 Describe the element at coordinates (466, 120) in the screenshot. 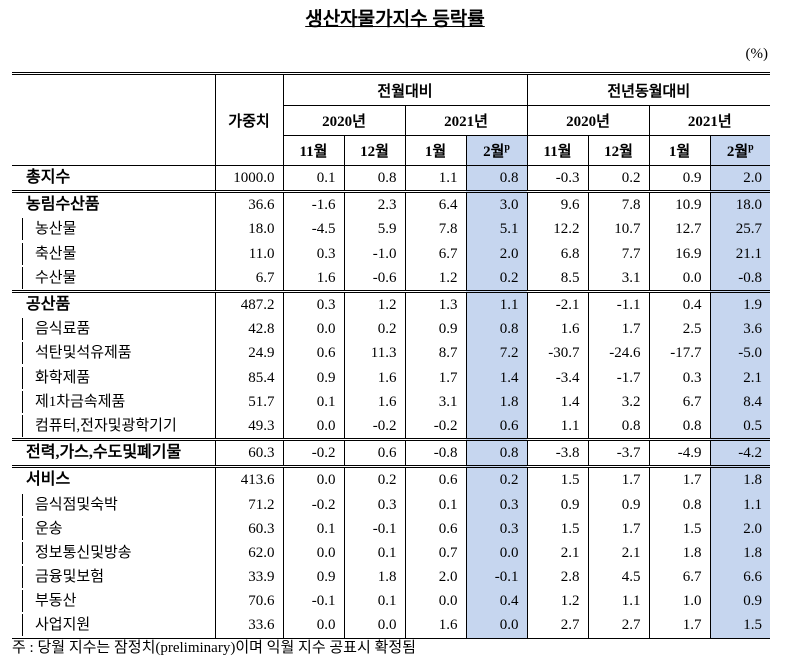

I see `year-header: 2021년` at that location.